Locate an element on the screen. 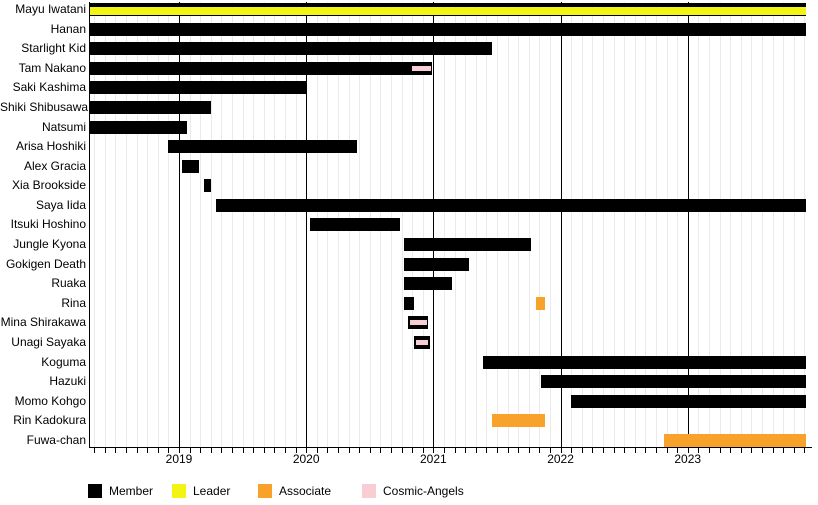 This screenshot has width=818, height=505. axis-baseline is located at coordinates (450, 447).